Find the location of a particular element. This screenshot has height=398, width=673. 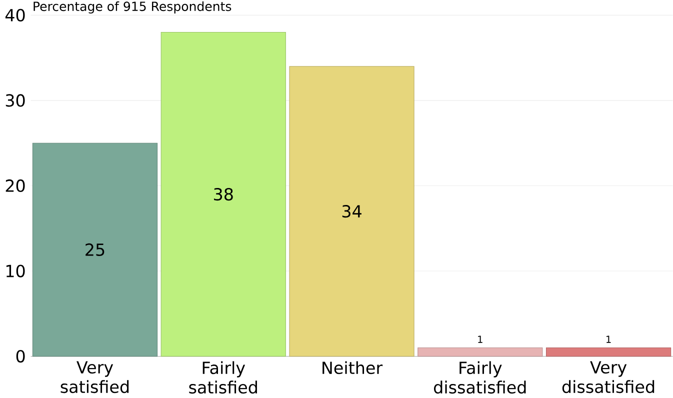

x-tick-label: Neither is located at coordinates (352, 367).